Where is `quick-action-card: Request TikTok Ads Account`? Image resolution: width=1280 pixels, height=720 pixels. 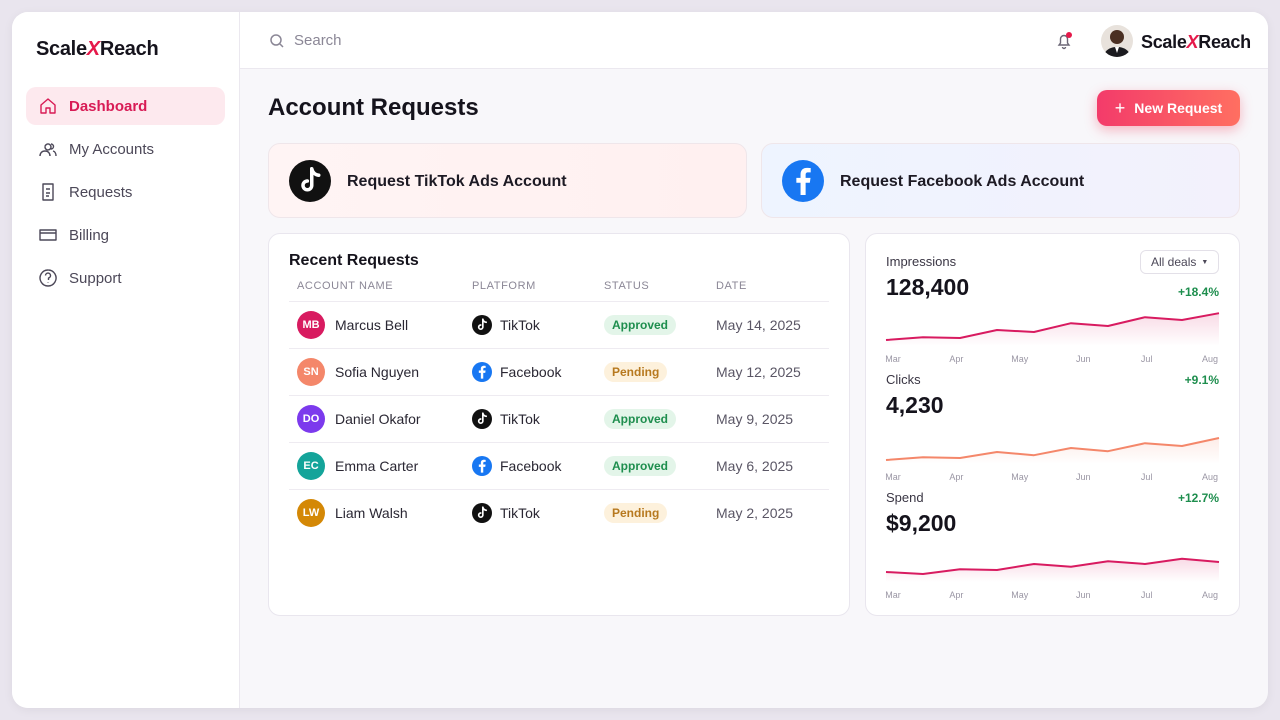
quick-action-card: Request TikTok Ads Account is located at coordinates (507, 180).